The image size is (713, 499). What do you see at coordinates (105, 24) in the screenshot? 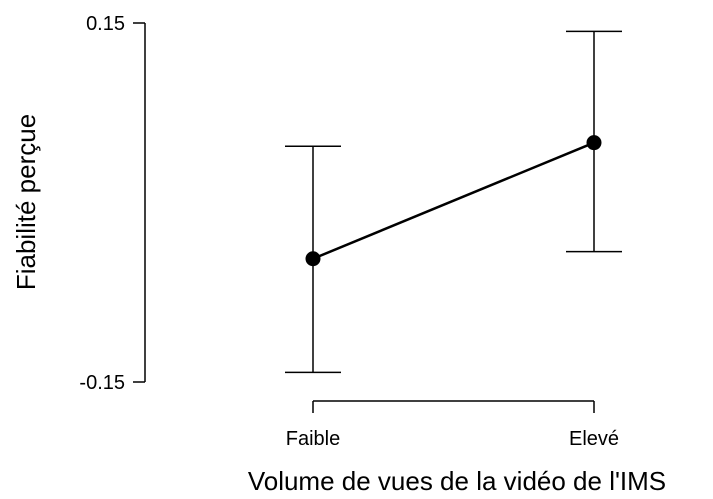
I see `y-tick-label-top: 0.15` at bounding box center [105, 24].